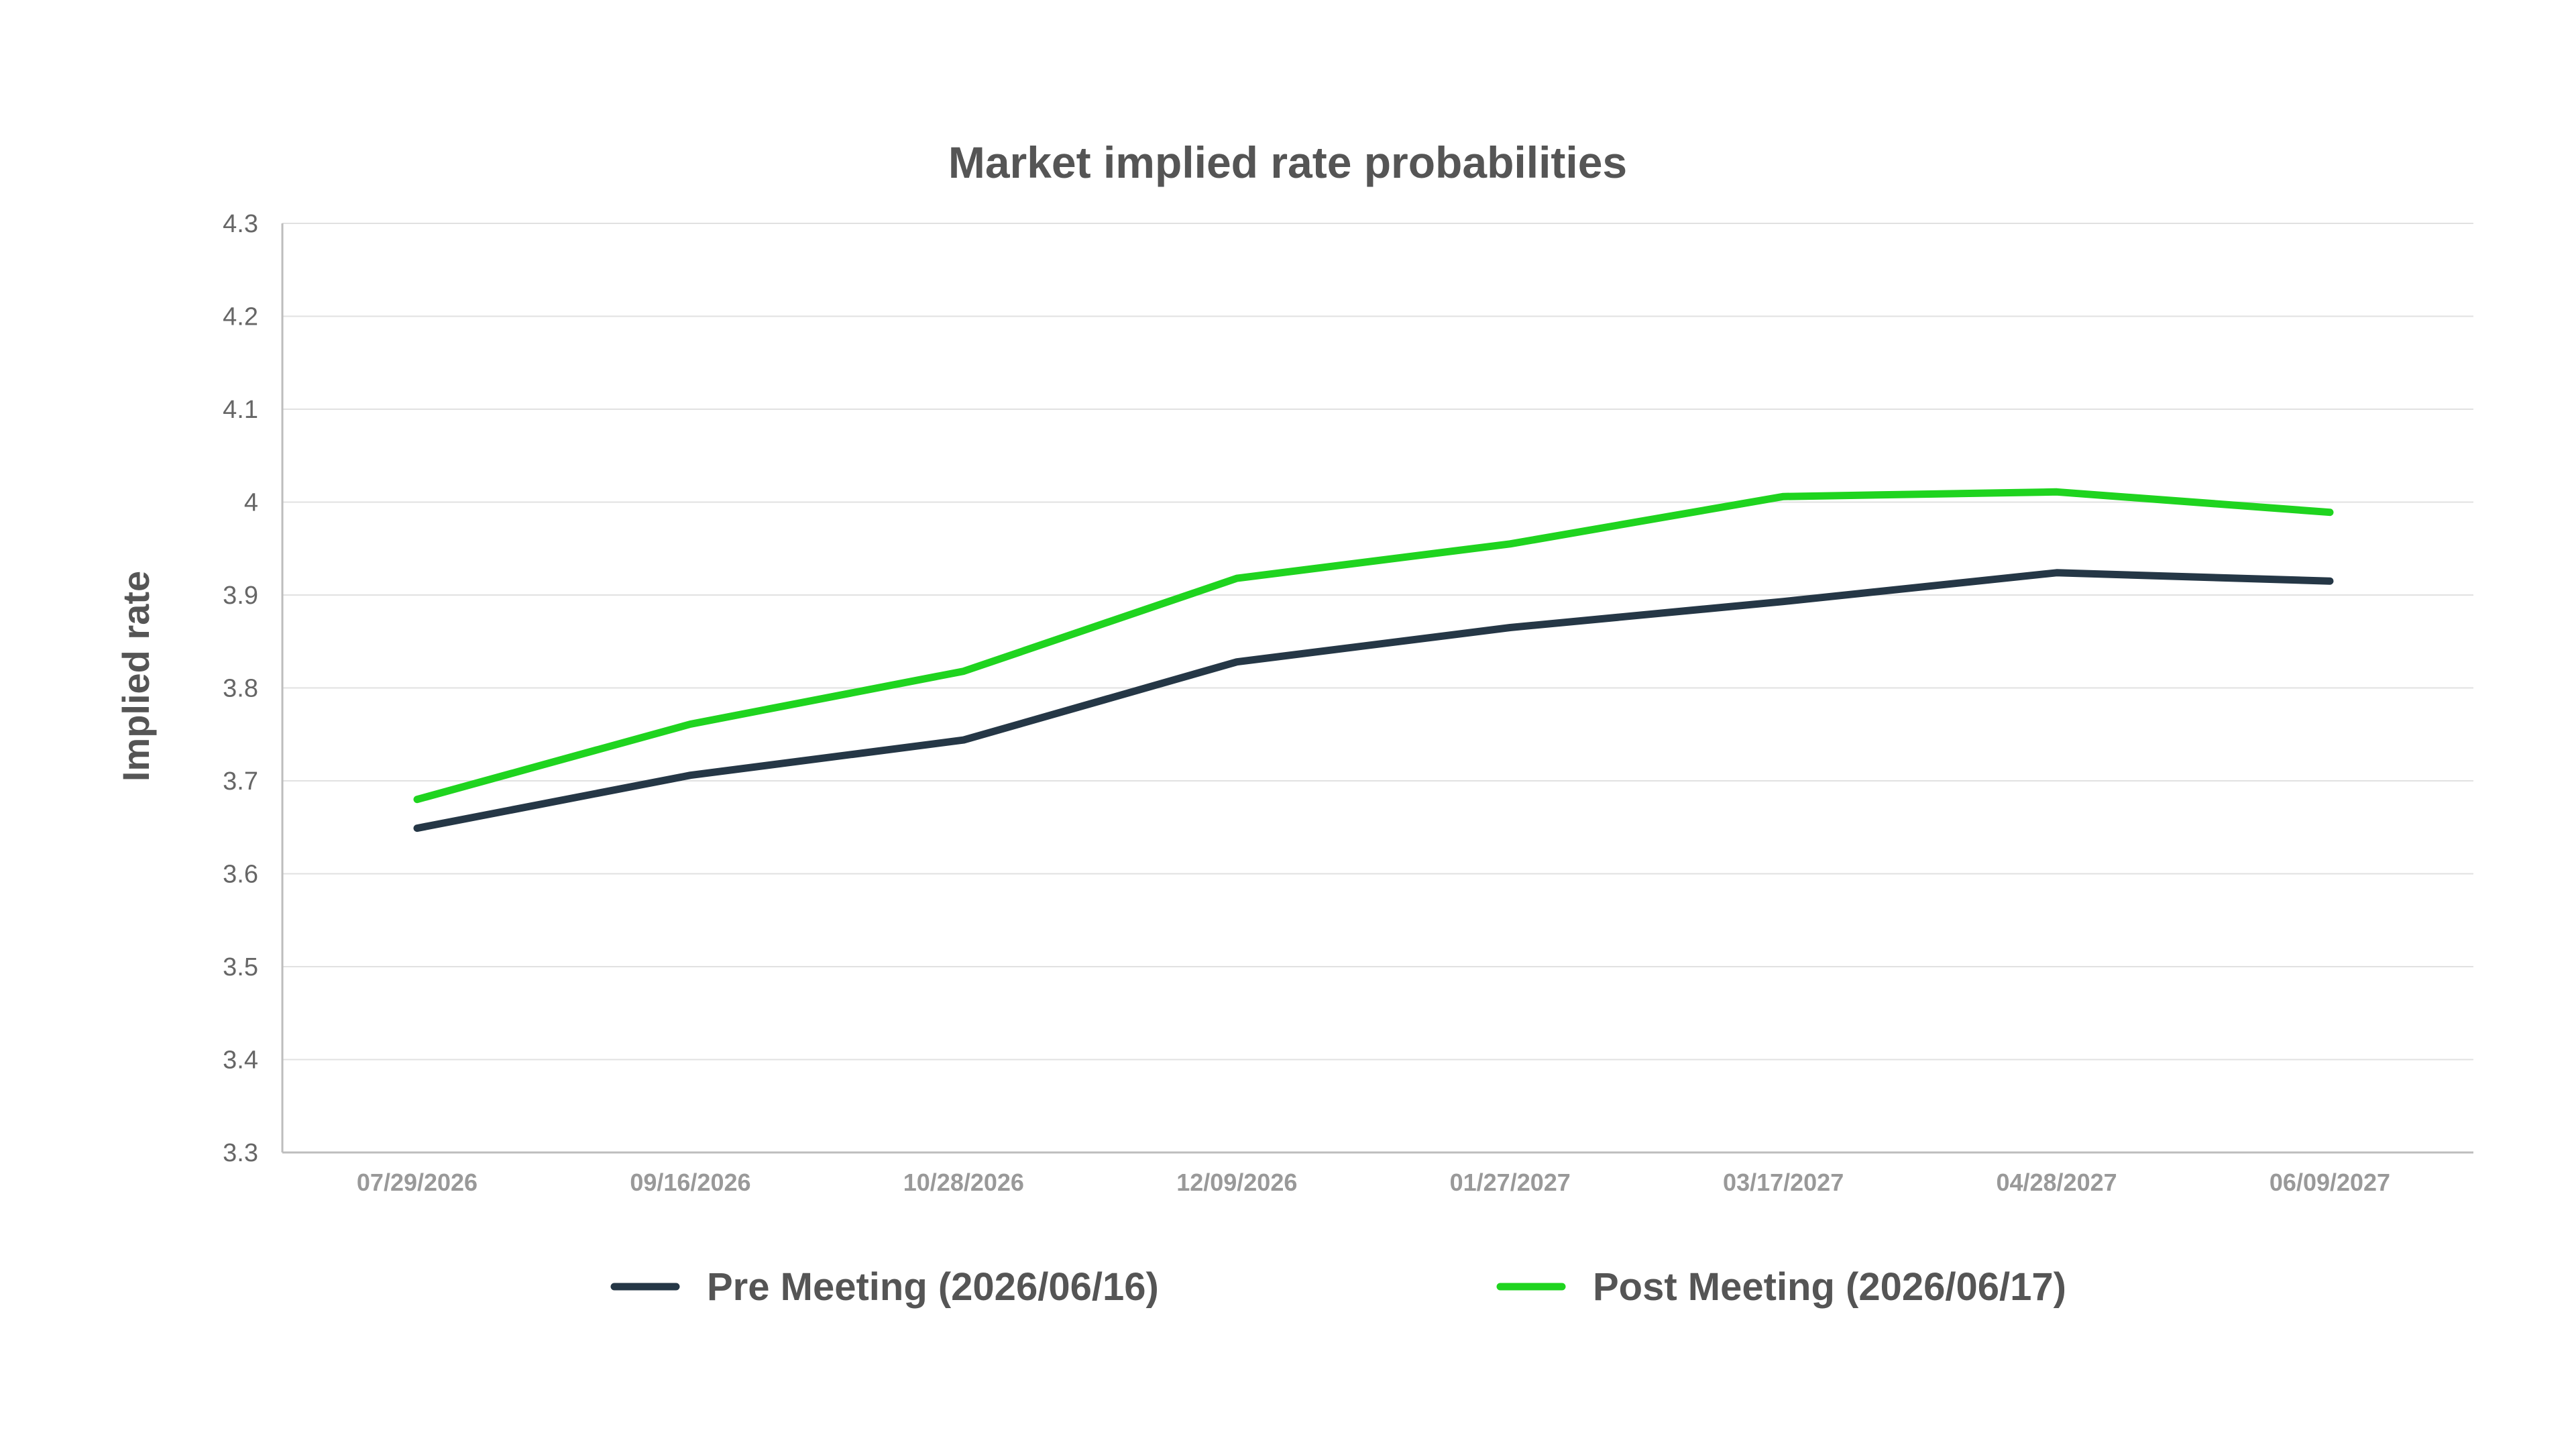 This screenshot has height=1453, width=2576. What do you see at coordinates (251, 503) in the screenshot?
I see `y-tick-label: 4` at bounding box center [251, 503].